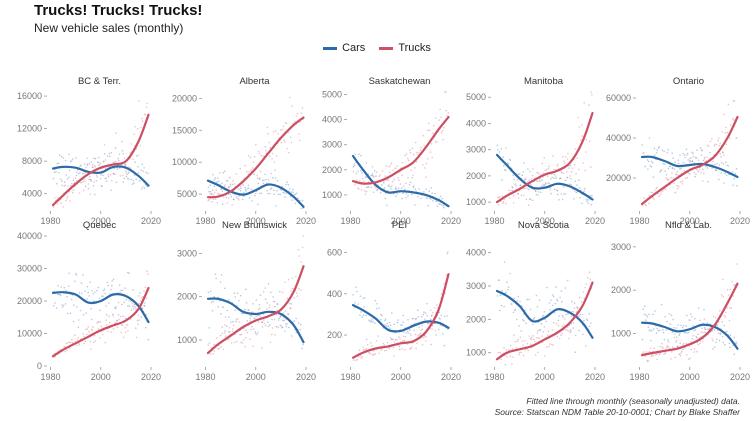 The width and height of the screenshot is (754, 421). I want to click on legend-swatch-cars, so click(330, 48).